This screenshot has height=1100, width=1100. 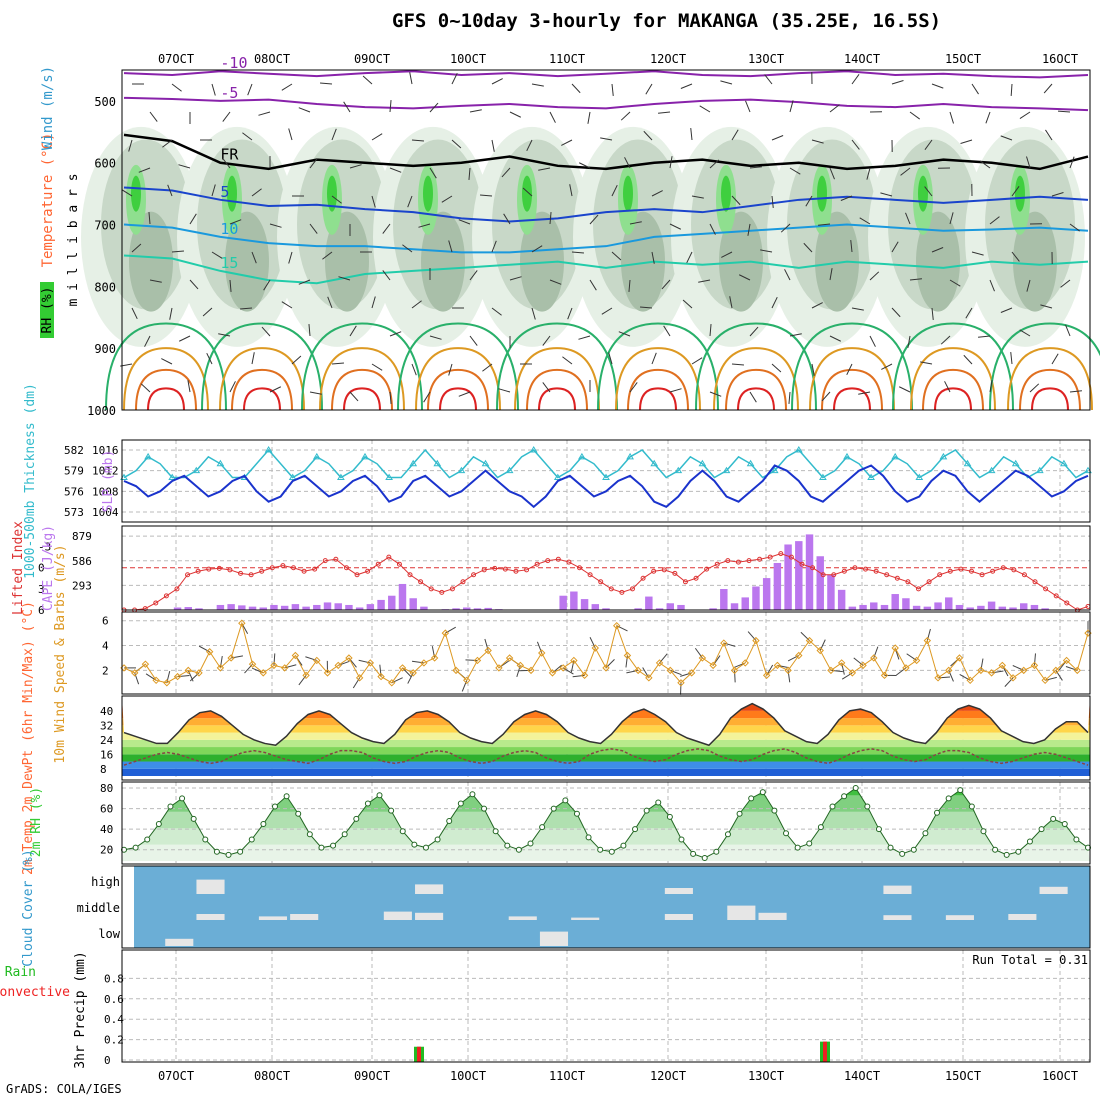 What do you see at coordinates (30, 481) in the screenshot?
I see `thickness-axis-label: 1000-500mb Thickness (dm)` at bounding box center [30, 481].